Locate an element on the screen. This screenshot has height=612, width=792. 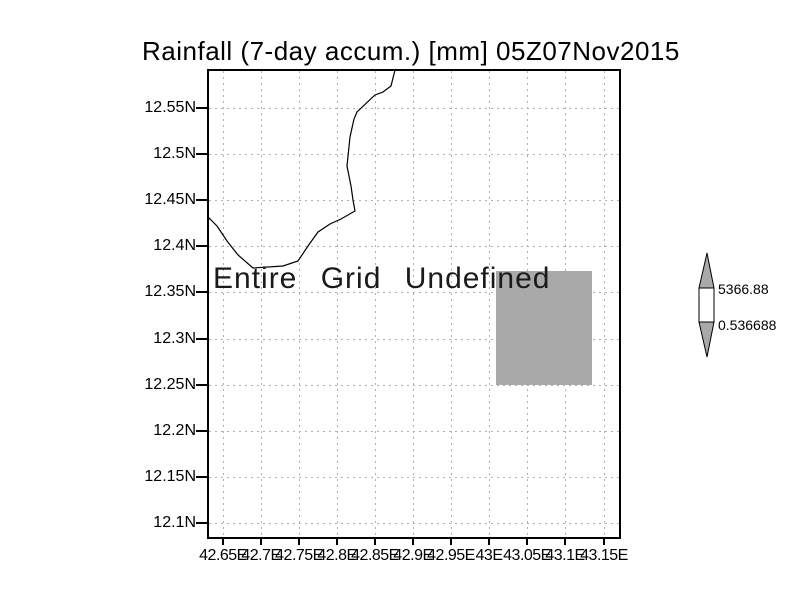
x-tick-label: 43.15E is located at coordinates (604, 555).